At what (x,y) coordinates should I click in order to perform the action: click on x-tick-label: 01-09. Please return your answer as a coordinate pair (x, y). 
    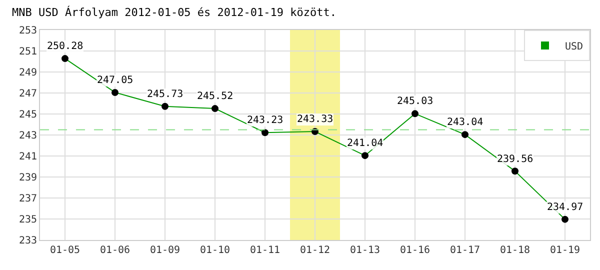
    Looking at the image, I should click on (165, 250).